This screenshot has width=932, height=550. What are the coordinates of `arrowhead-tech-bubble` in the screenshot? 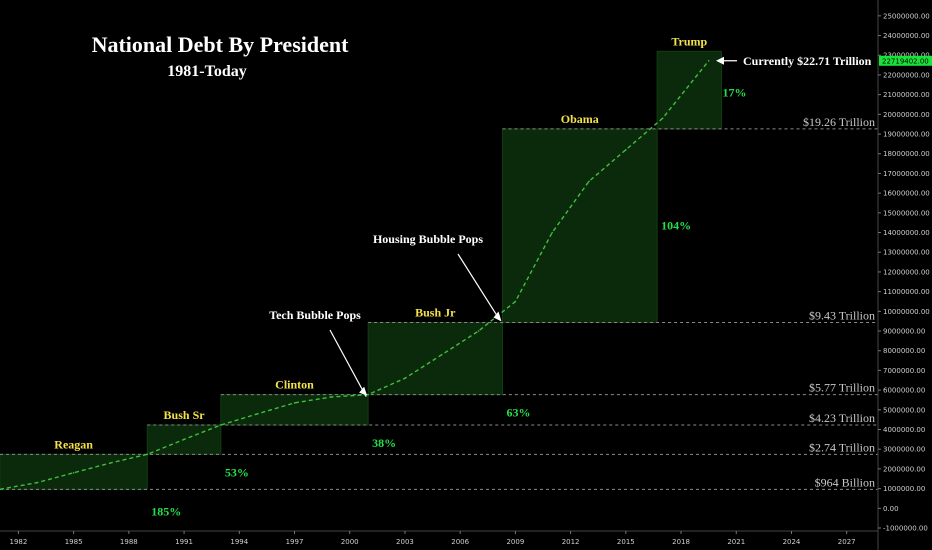 It's located at (363, 391).